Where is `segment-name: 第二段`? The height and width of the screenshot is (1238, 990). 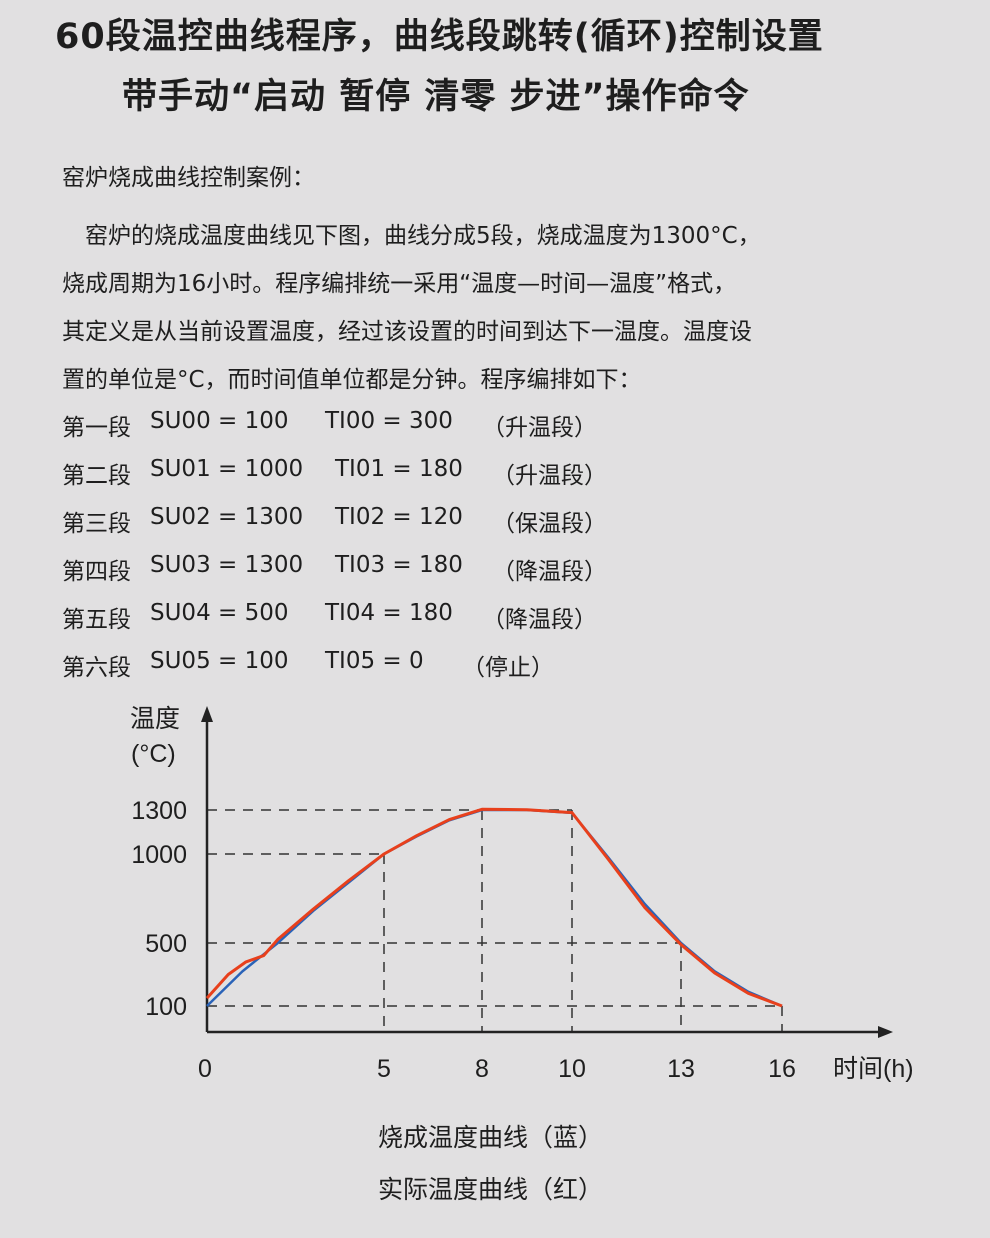 segment-name: 第二段 is located at coordinates (96, 476).